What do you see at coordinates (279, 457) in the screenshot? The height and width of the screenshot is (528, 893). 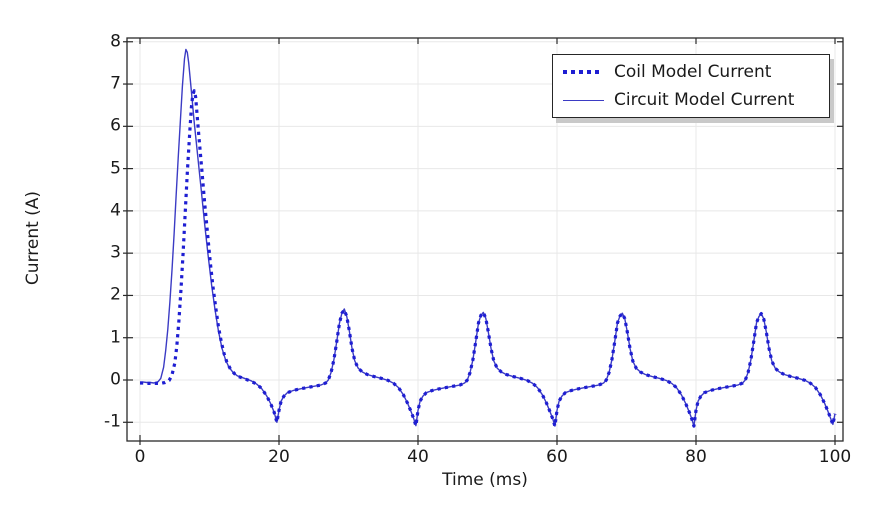 I see `x-tick-label: 20` at bounding box center [279, 457].